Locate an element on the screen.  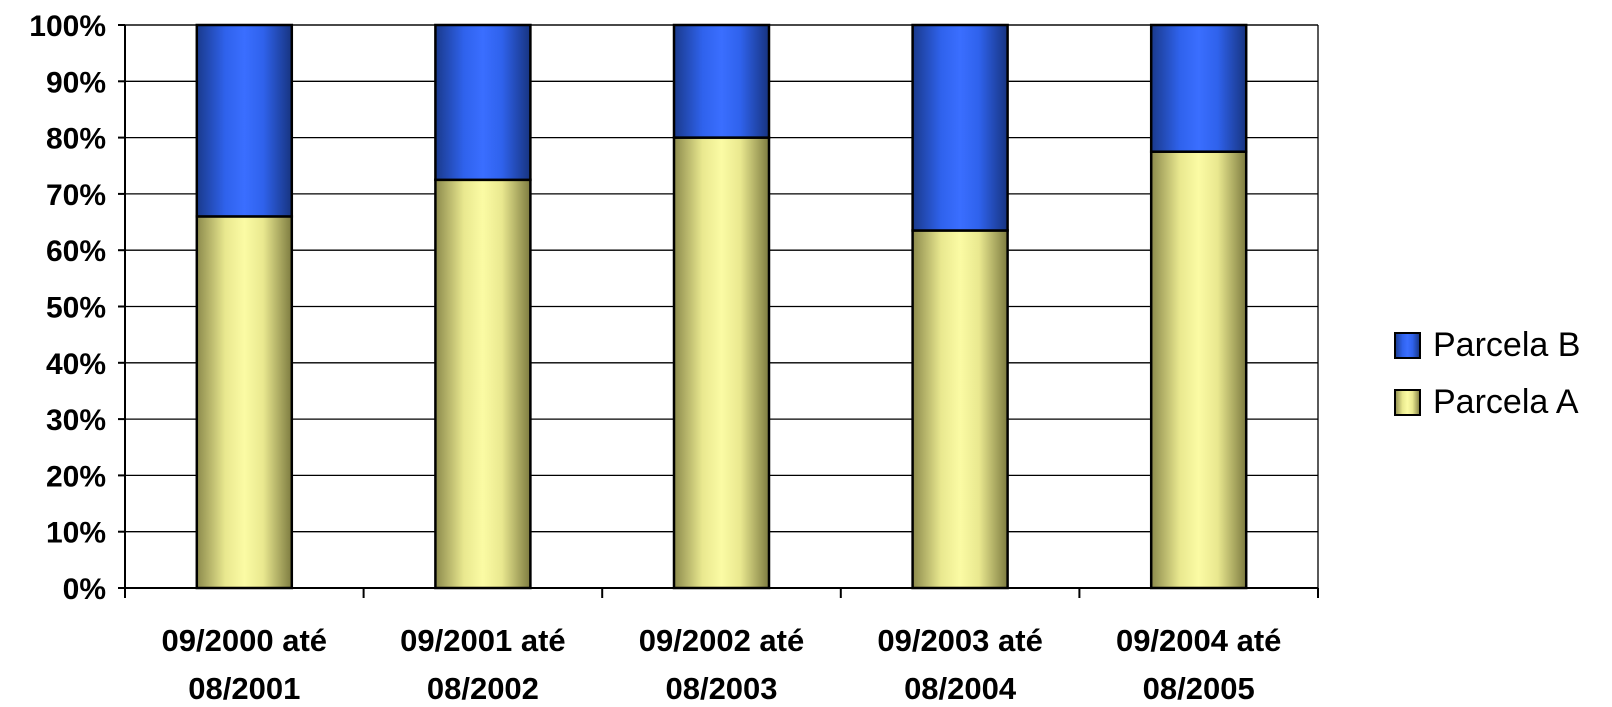
x-tick-label: 09/2000 até 08/2001 is located at coordinates (244, 664).